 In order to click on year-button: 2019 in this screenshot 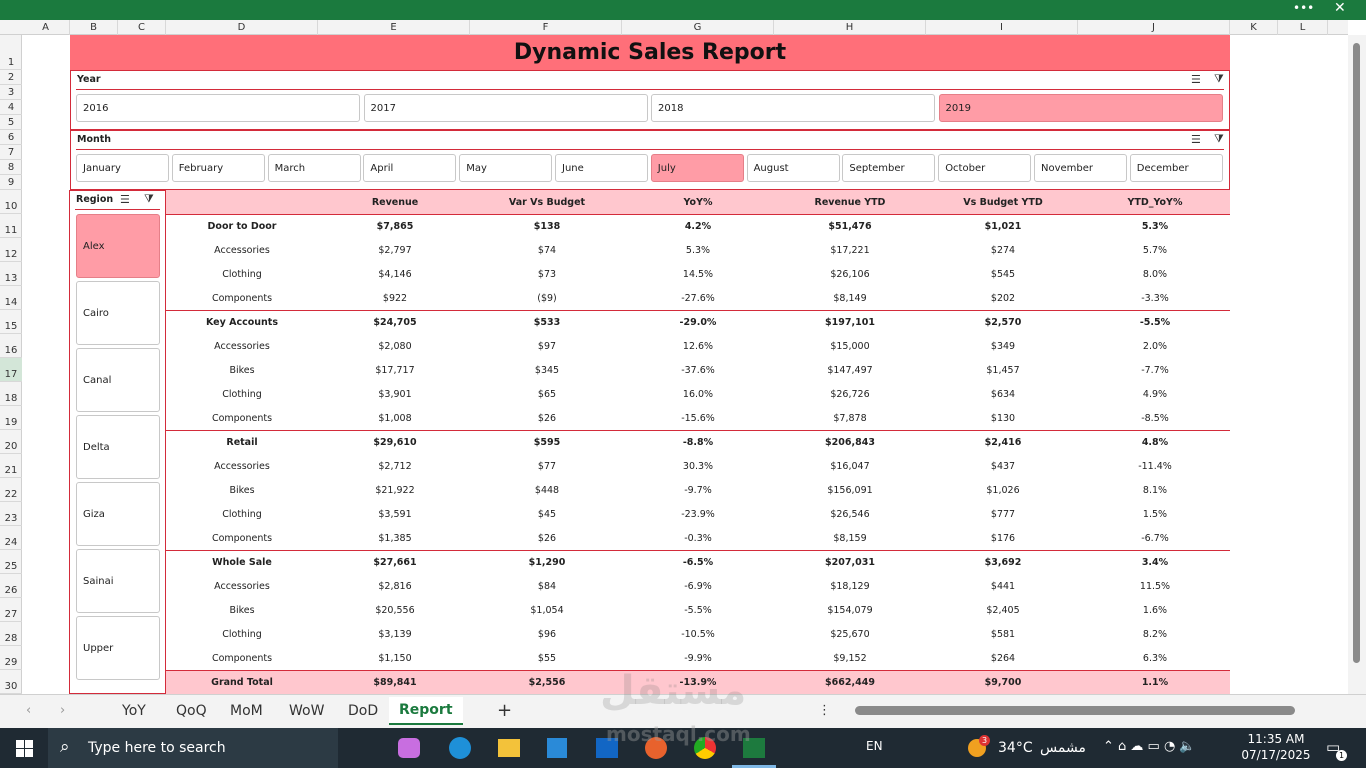, I will do `click(1080, 108)`.